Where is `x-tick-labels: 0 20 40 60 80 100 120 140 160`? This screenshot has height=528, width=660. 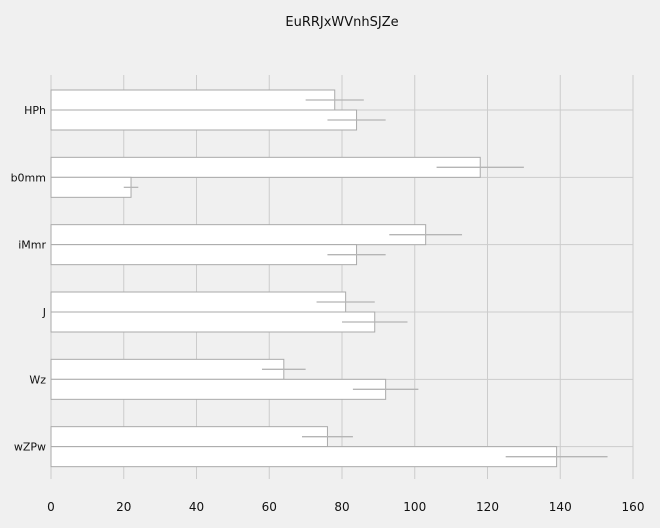 x-tick-labels: 0 20 40 60 80 100 120 140 160 is located at coordinates (345, 507).